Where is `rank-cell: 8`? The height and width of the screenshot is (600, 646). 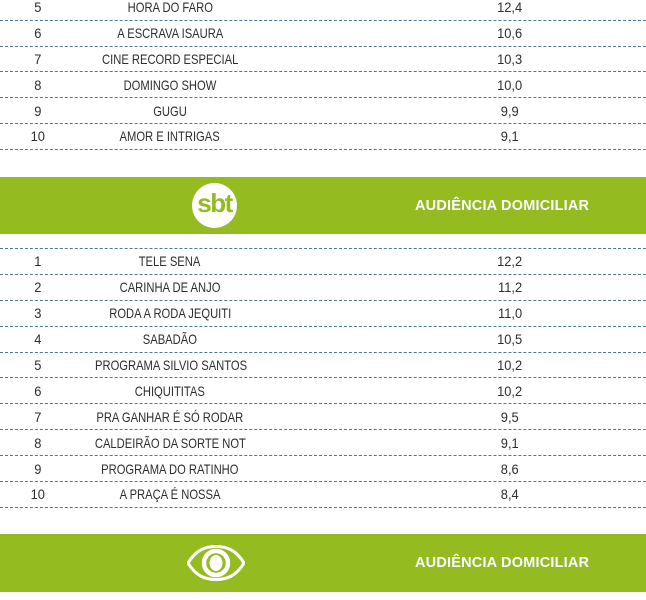 rank-cell: 8 is located at coordinates (38, 85).